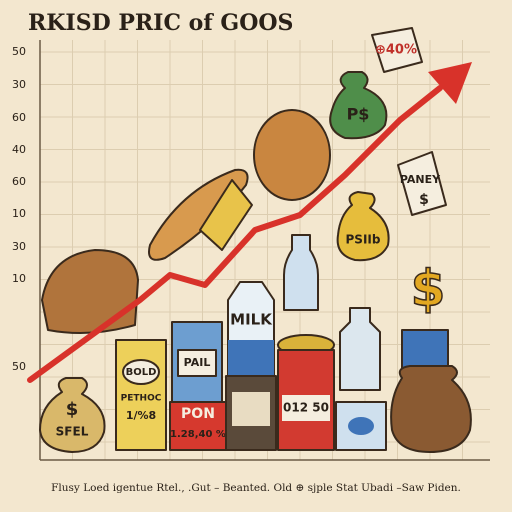 The height and width of the screenshot is (512, 512). I want to click on packet, so click(425, 350).